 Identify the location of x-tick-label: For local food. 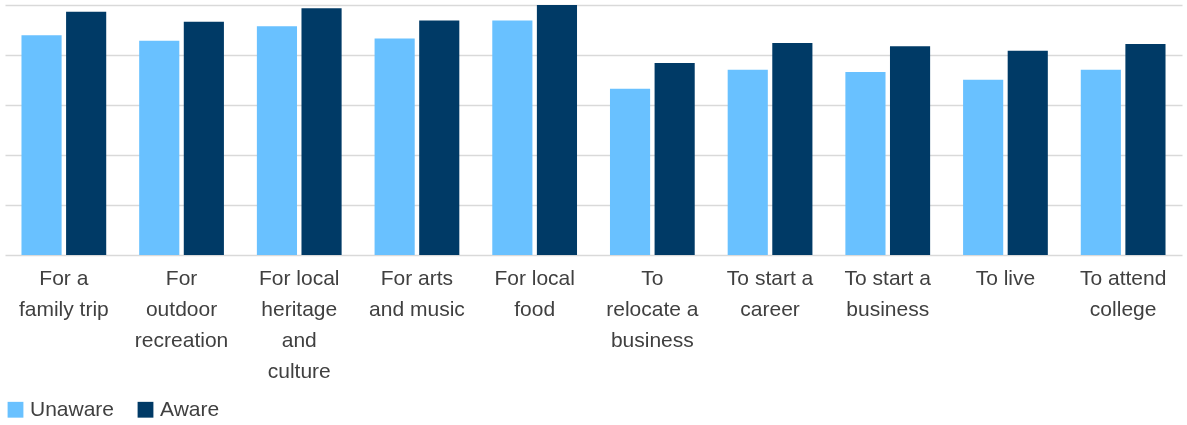
(534, 292).